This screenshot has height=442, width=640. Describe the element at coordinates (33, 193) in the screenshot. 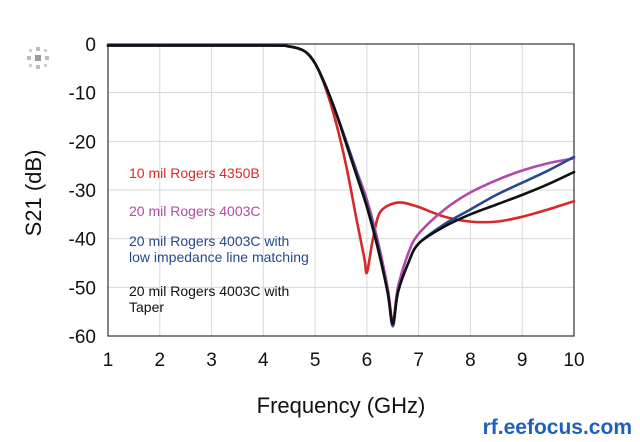

I see `y-axis-title: S21 (dB)` at that location.